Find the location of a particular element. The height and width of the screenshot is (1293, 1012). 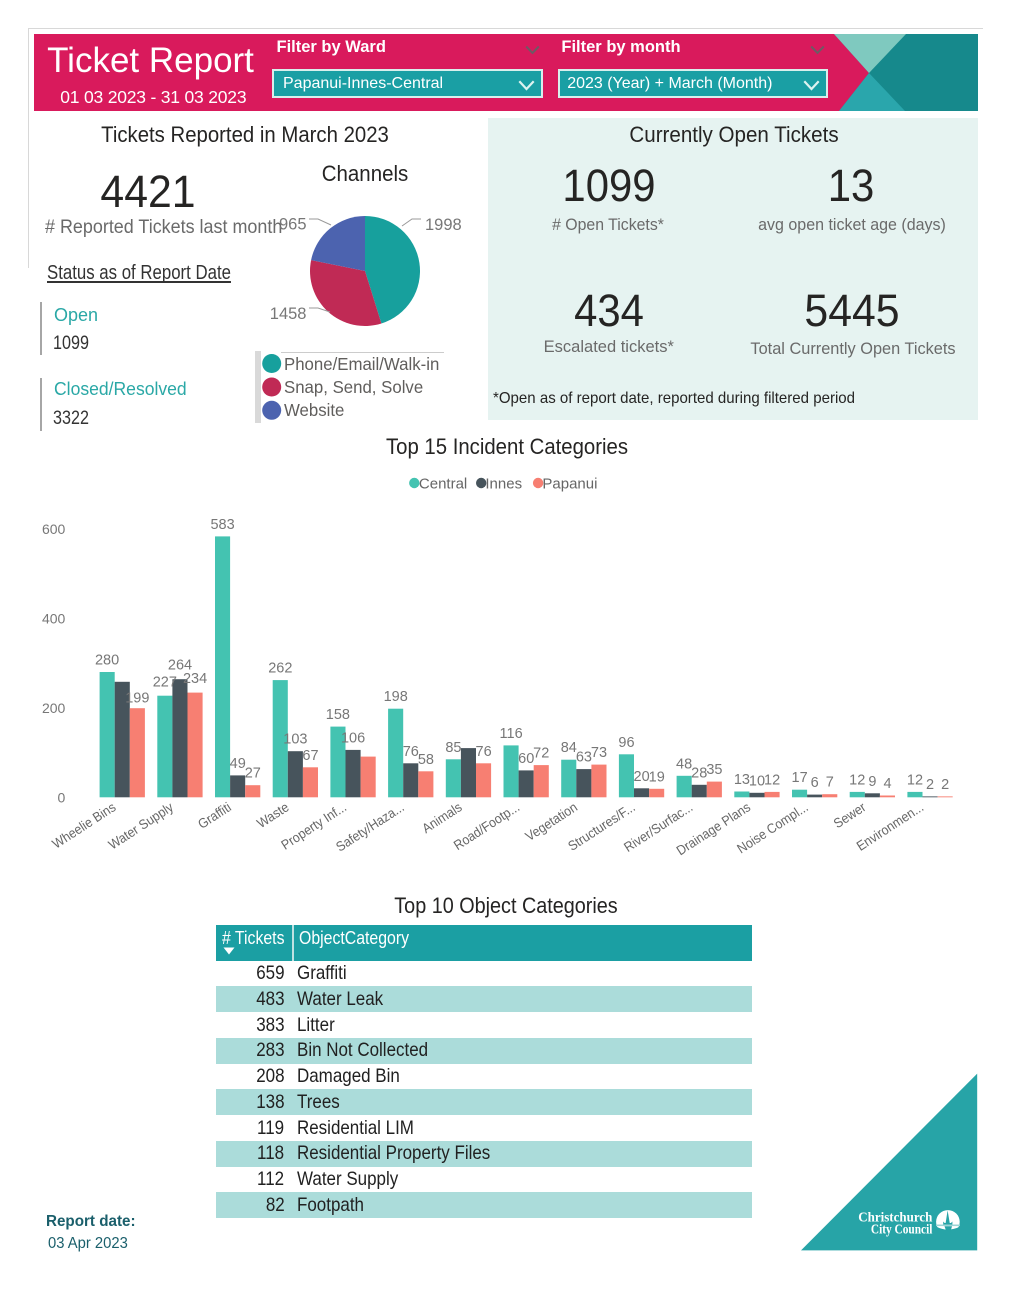

svg-text: Waste is located at coordinates (272, 815).